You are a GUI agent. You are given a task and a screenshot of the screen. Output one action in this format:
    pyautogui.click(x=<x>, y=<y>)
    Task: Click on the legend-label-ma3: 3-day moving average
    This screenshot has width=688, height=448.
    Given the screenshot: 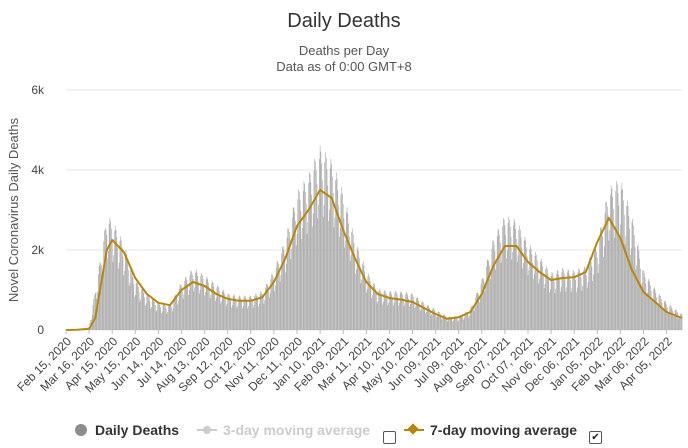 What is the action you would take?
    pyautogui.click(x=297, y=430)
    